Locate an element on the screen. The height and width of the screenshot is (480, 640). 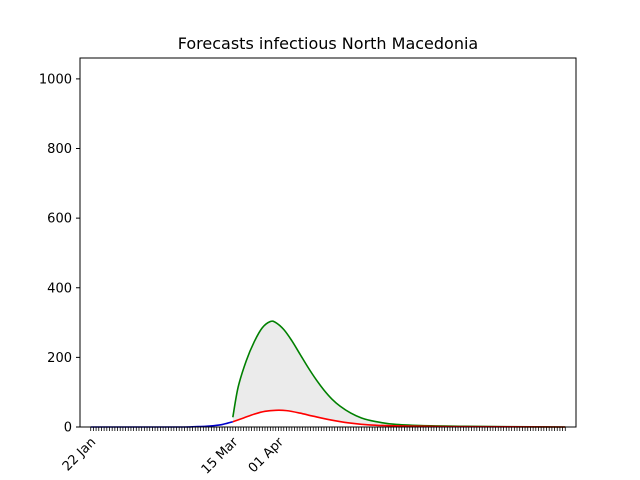
y-tick-label: 600 is located at coordinates (59, 219).